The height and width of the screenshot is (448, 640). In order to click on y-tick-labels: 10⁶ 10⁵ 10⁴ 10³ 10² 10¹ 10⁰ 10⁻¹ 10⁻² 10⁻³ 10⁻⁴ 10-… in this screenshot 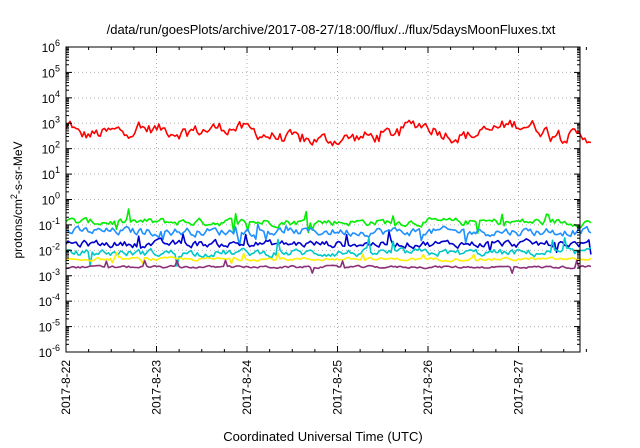, I will do `click(49, 199)`.